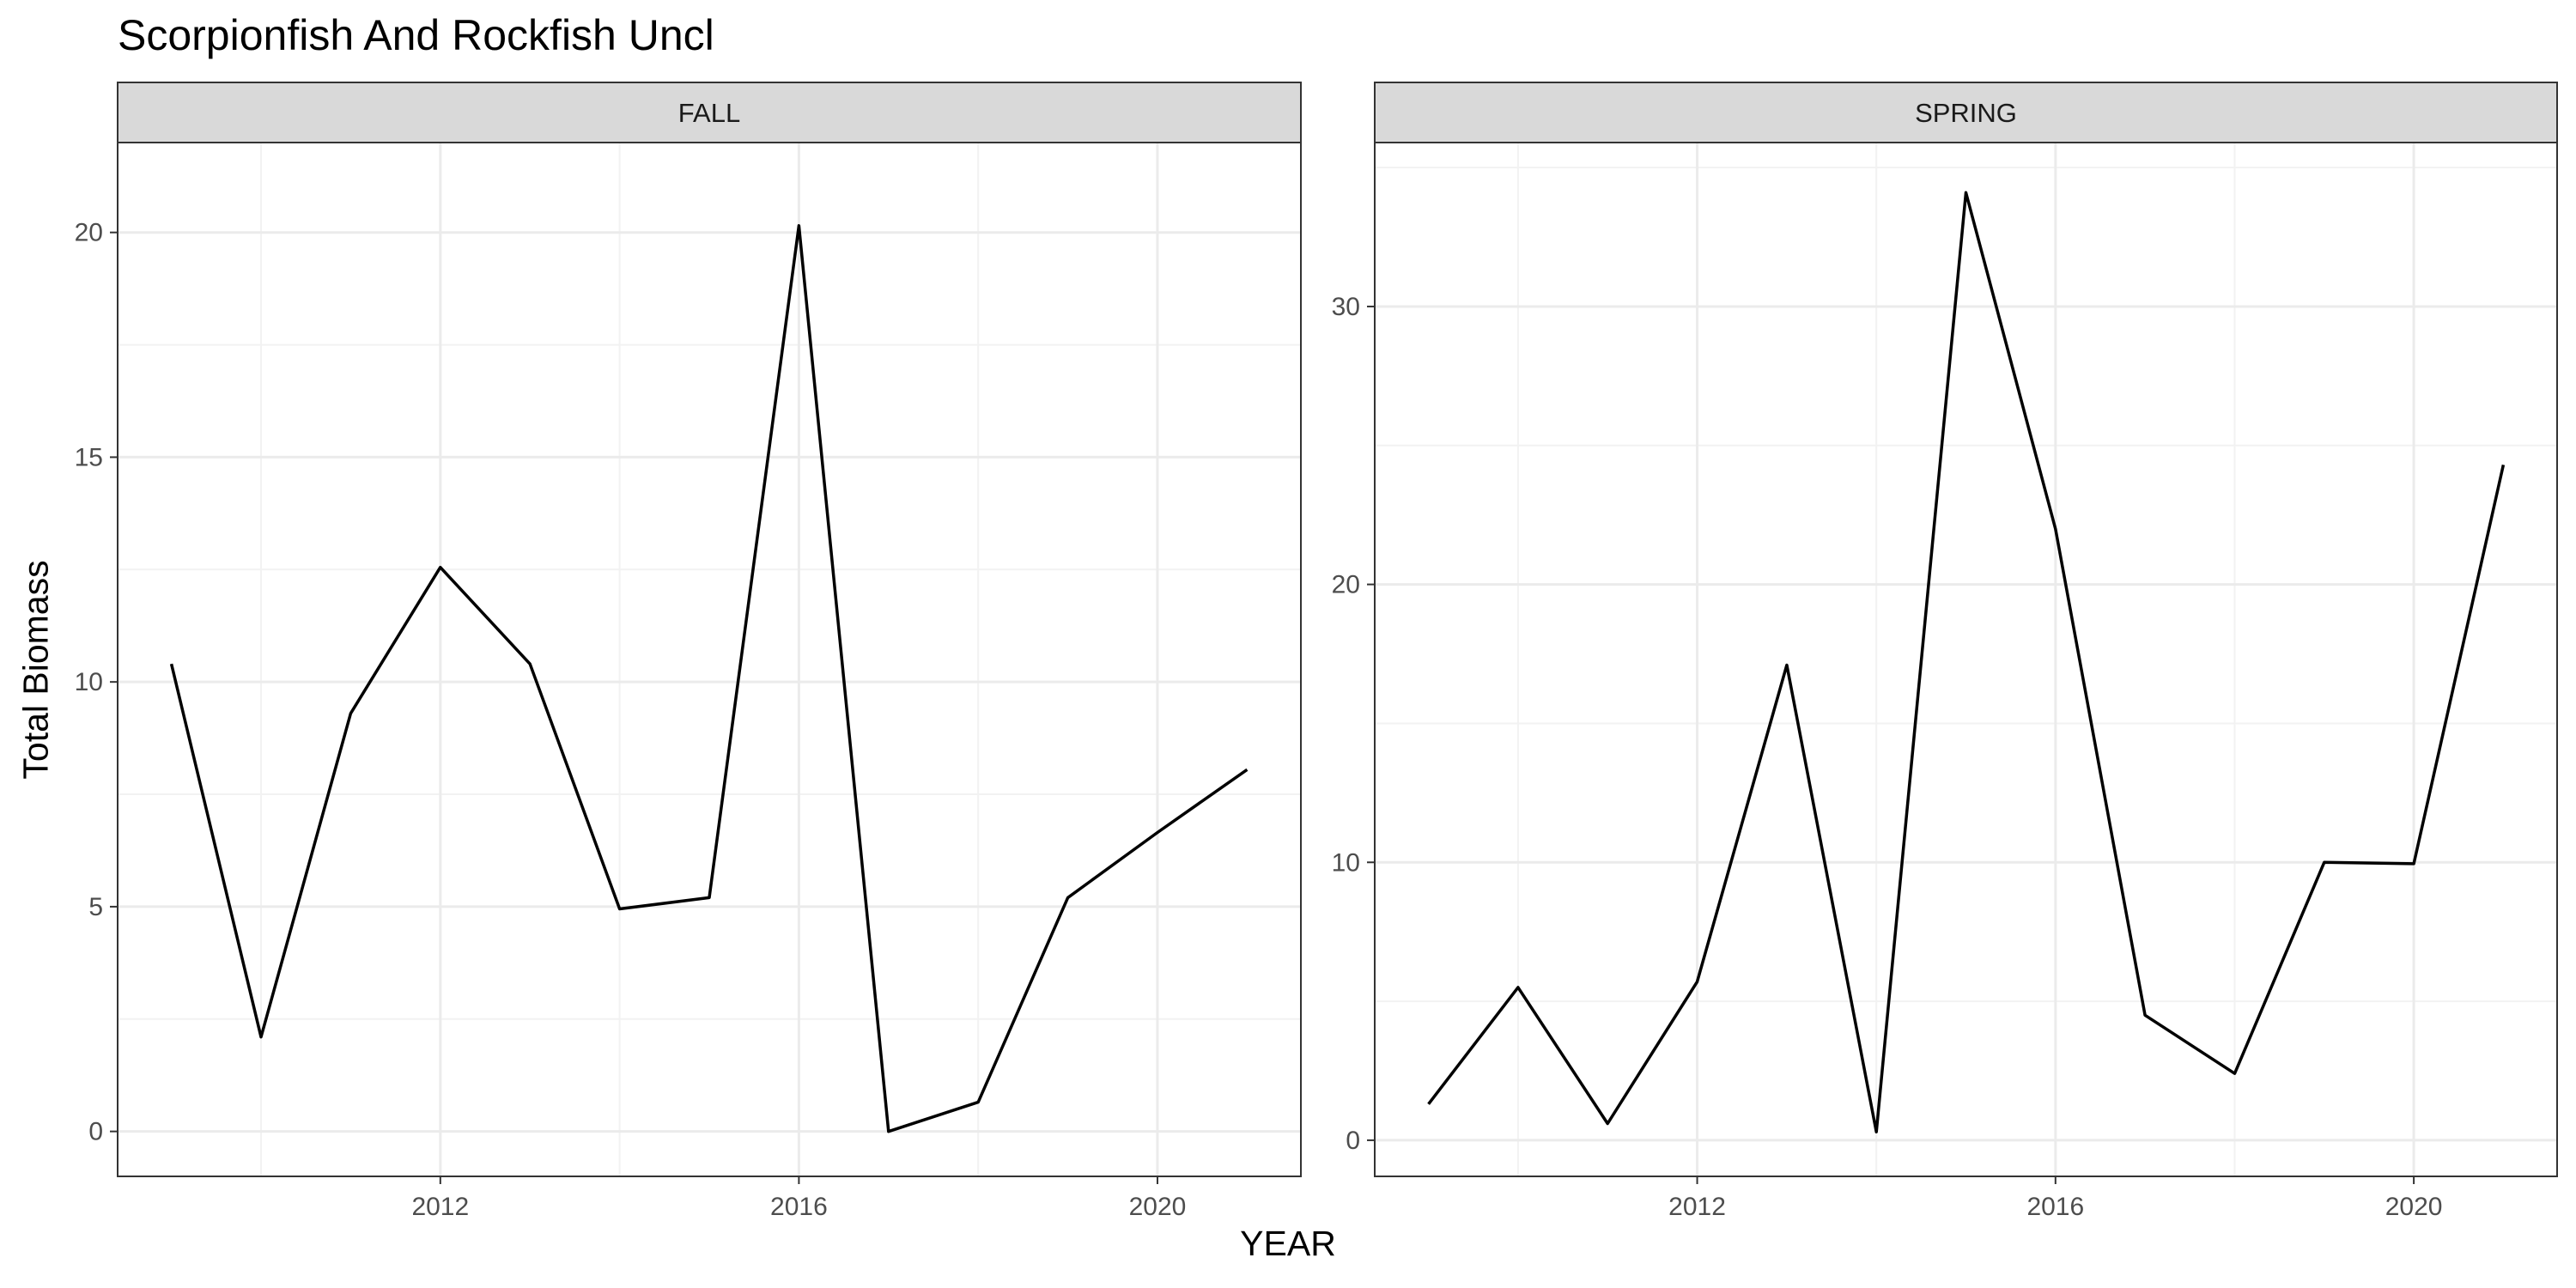  I want to click on facet-strip-label: SPRING, so click(1966, 113).